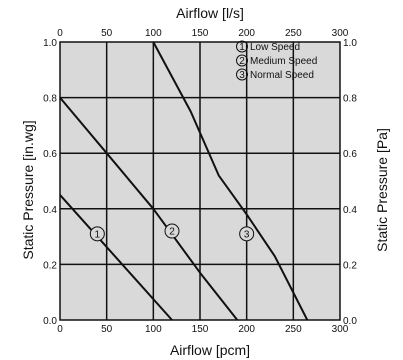 The height and width of the screenshot is (360, 403). I want to click on x2-tick-label: 50, so click(107, 33).